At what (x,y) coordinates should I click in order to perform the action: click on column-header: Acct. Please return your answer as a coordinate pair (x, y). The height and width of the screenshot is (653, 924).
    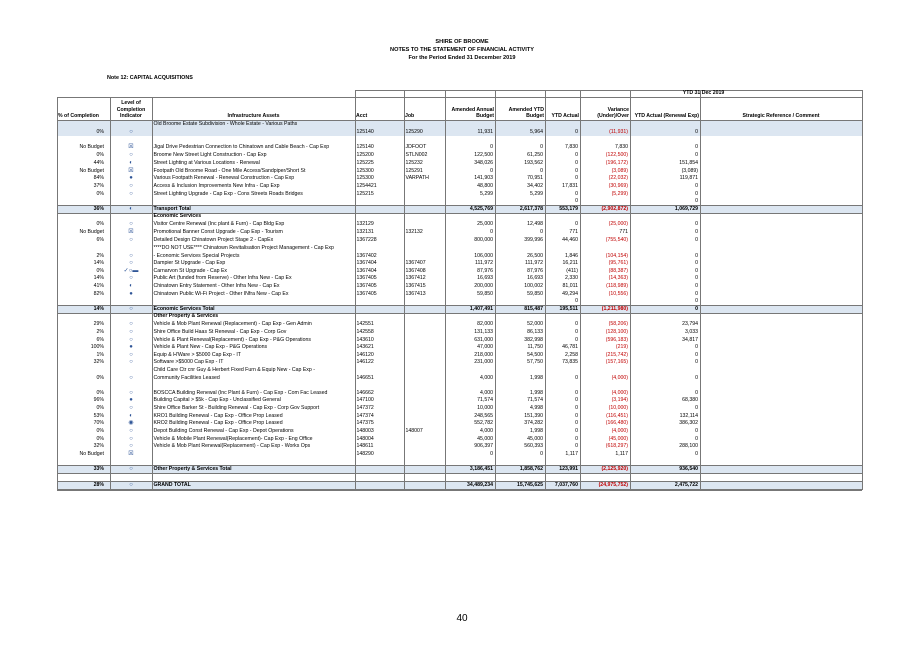
    Looking at the image, I should click on (379, 108).